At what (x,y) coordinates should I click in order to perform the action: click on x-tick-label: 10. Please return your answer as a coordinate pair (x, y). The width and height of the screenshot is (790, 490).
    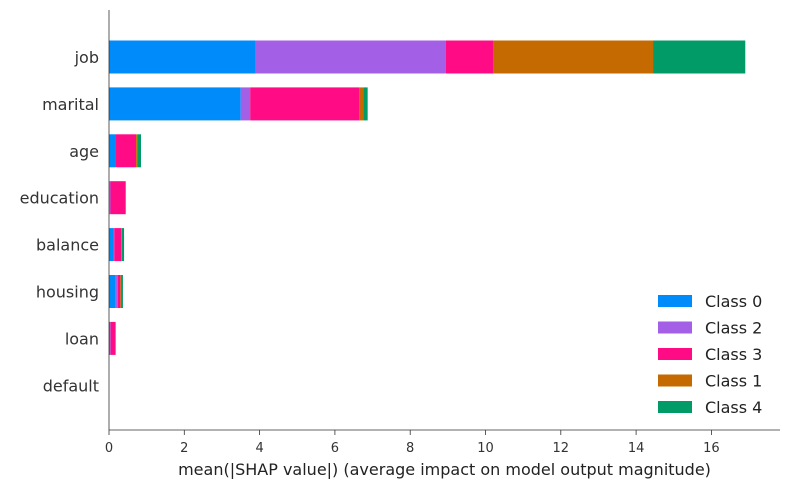
    Looking at the image, I should click on (485, 448).